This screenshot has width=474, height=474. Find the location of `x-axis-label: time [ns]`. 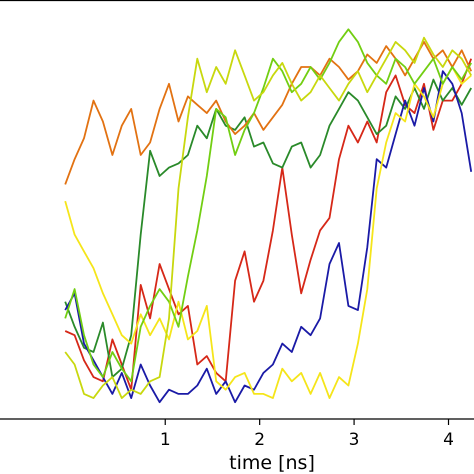

x-axis-label: time [ns] is located at coordinates (272, 463).